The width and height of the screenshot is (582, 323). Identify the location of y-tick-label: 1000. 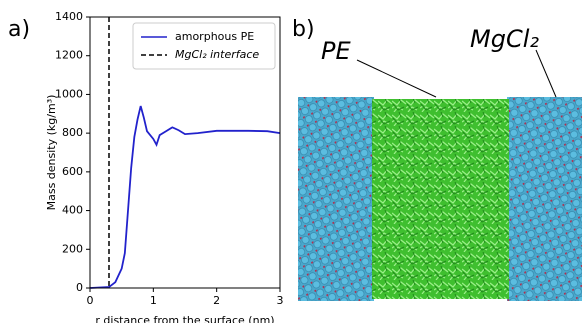
(69, 93).